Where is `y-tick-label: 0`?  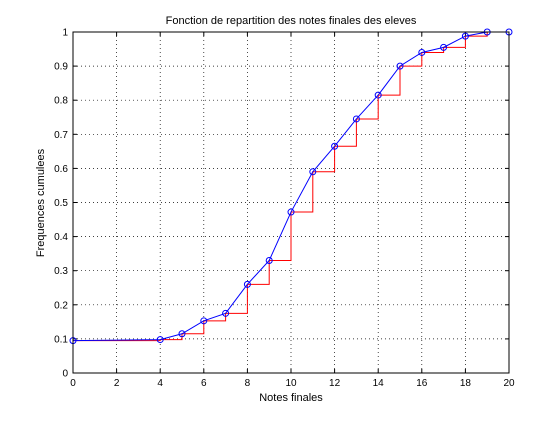
y-tick-label: 0 is located at coordinates (65, 374).